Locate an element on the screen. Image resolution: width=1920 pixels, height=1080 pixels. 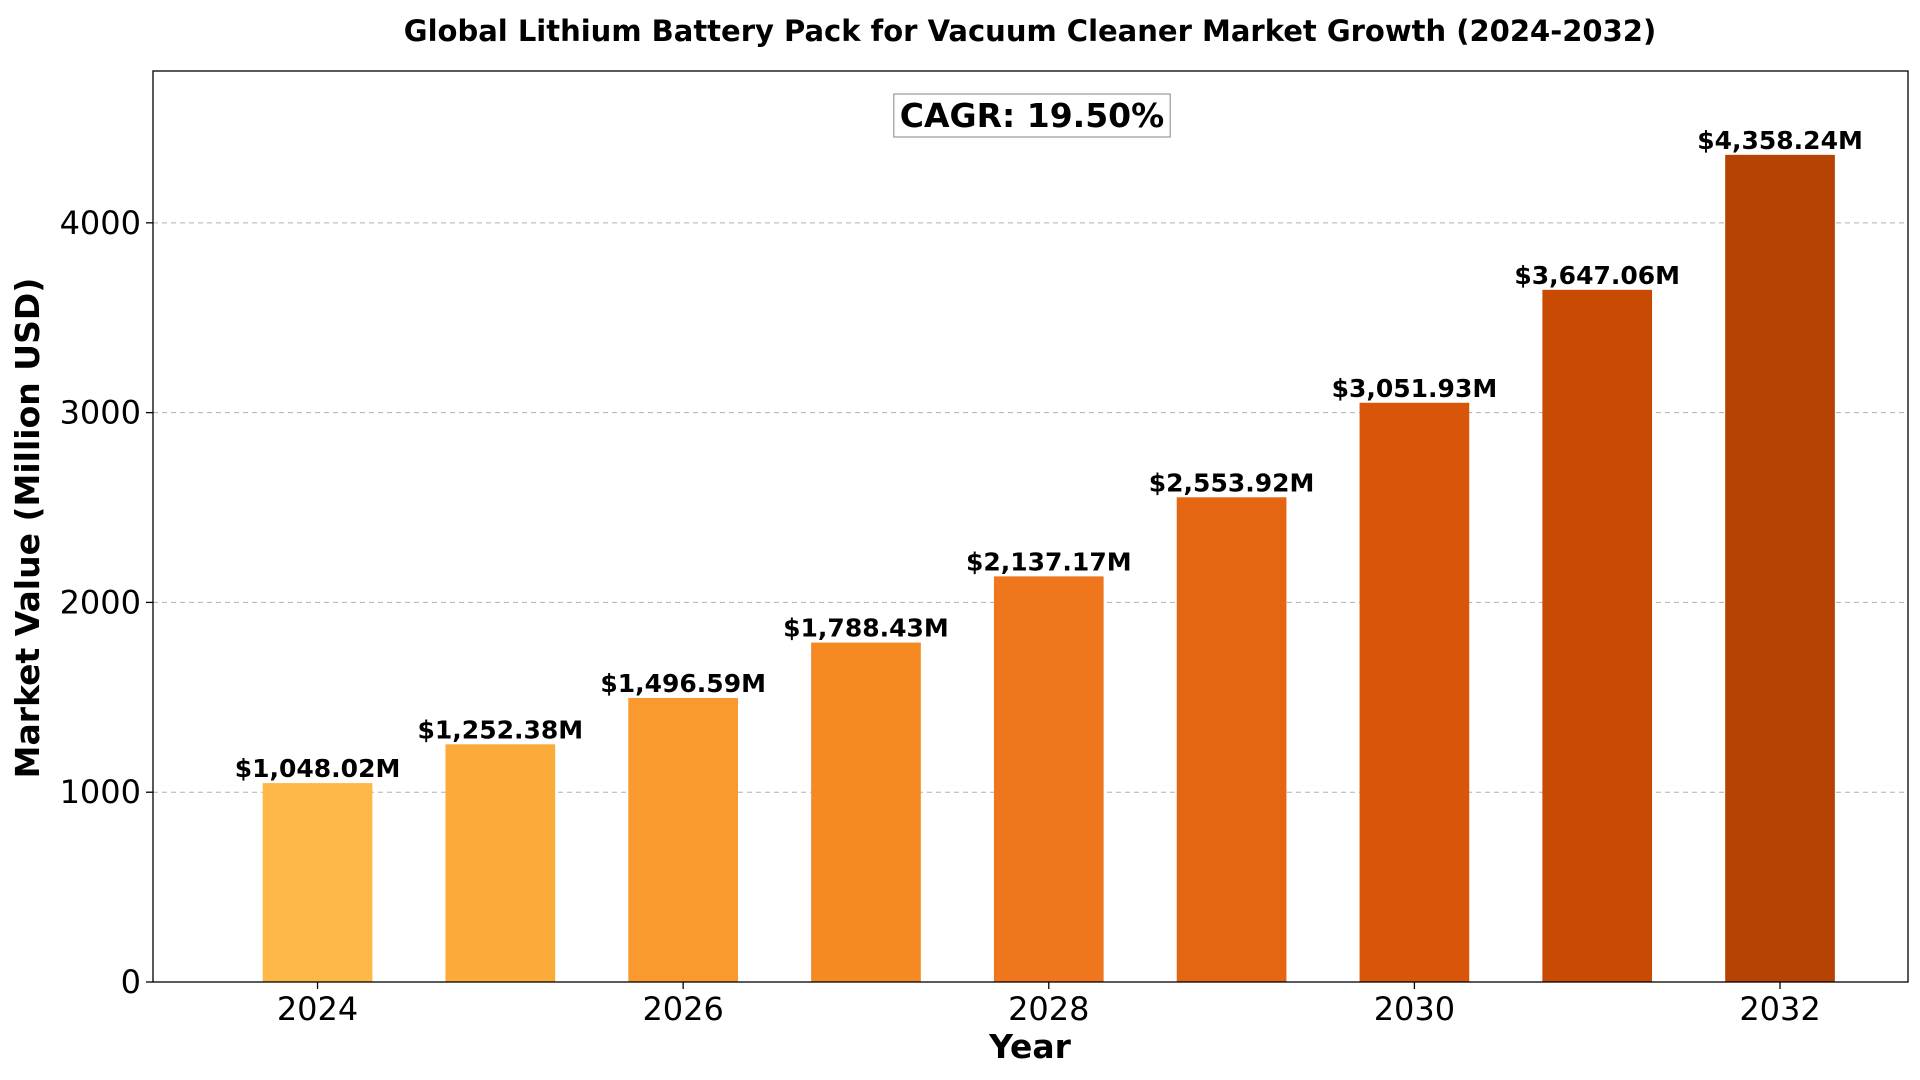
bar-value-label-2027: $1,788.43M is located at coordinates (866, 628).